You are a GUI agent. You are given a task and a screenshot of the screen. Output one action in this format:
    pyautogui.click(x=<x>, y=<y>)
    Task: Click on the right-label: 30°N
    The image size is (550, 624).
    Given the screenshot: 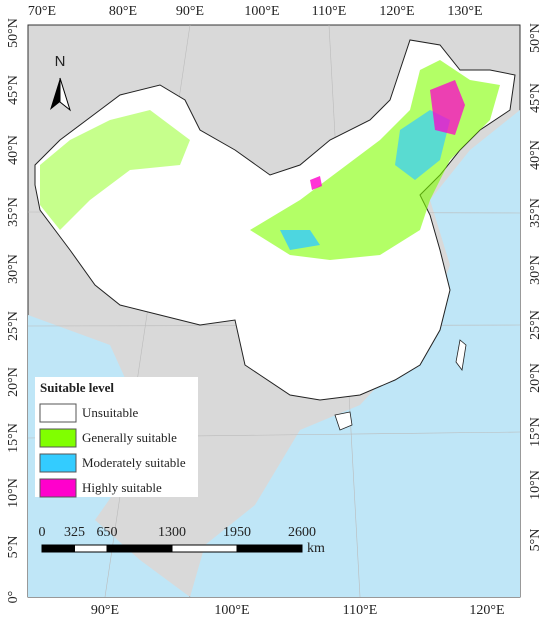 What is the action you would take?
    pyautogui.click(x=535, y=270)
    